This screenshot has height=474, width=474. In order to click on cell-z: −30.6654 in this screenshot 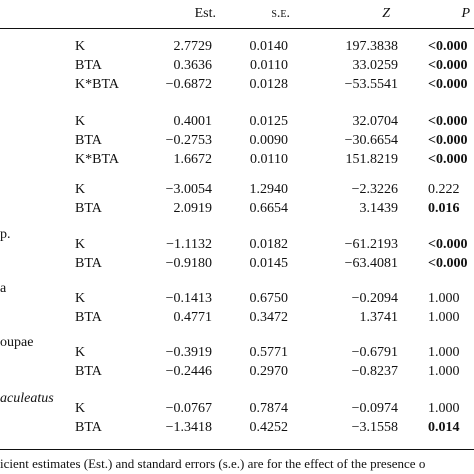, I will do `click(371, 140)`.